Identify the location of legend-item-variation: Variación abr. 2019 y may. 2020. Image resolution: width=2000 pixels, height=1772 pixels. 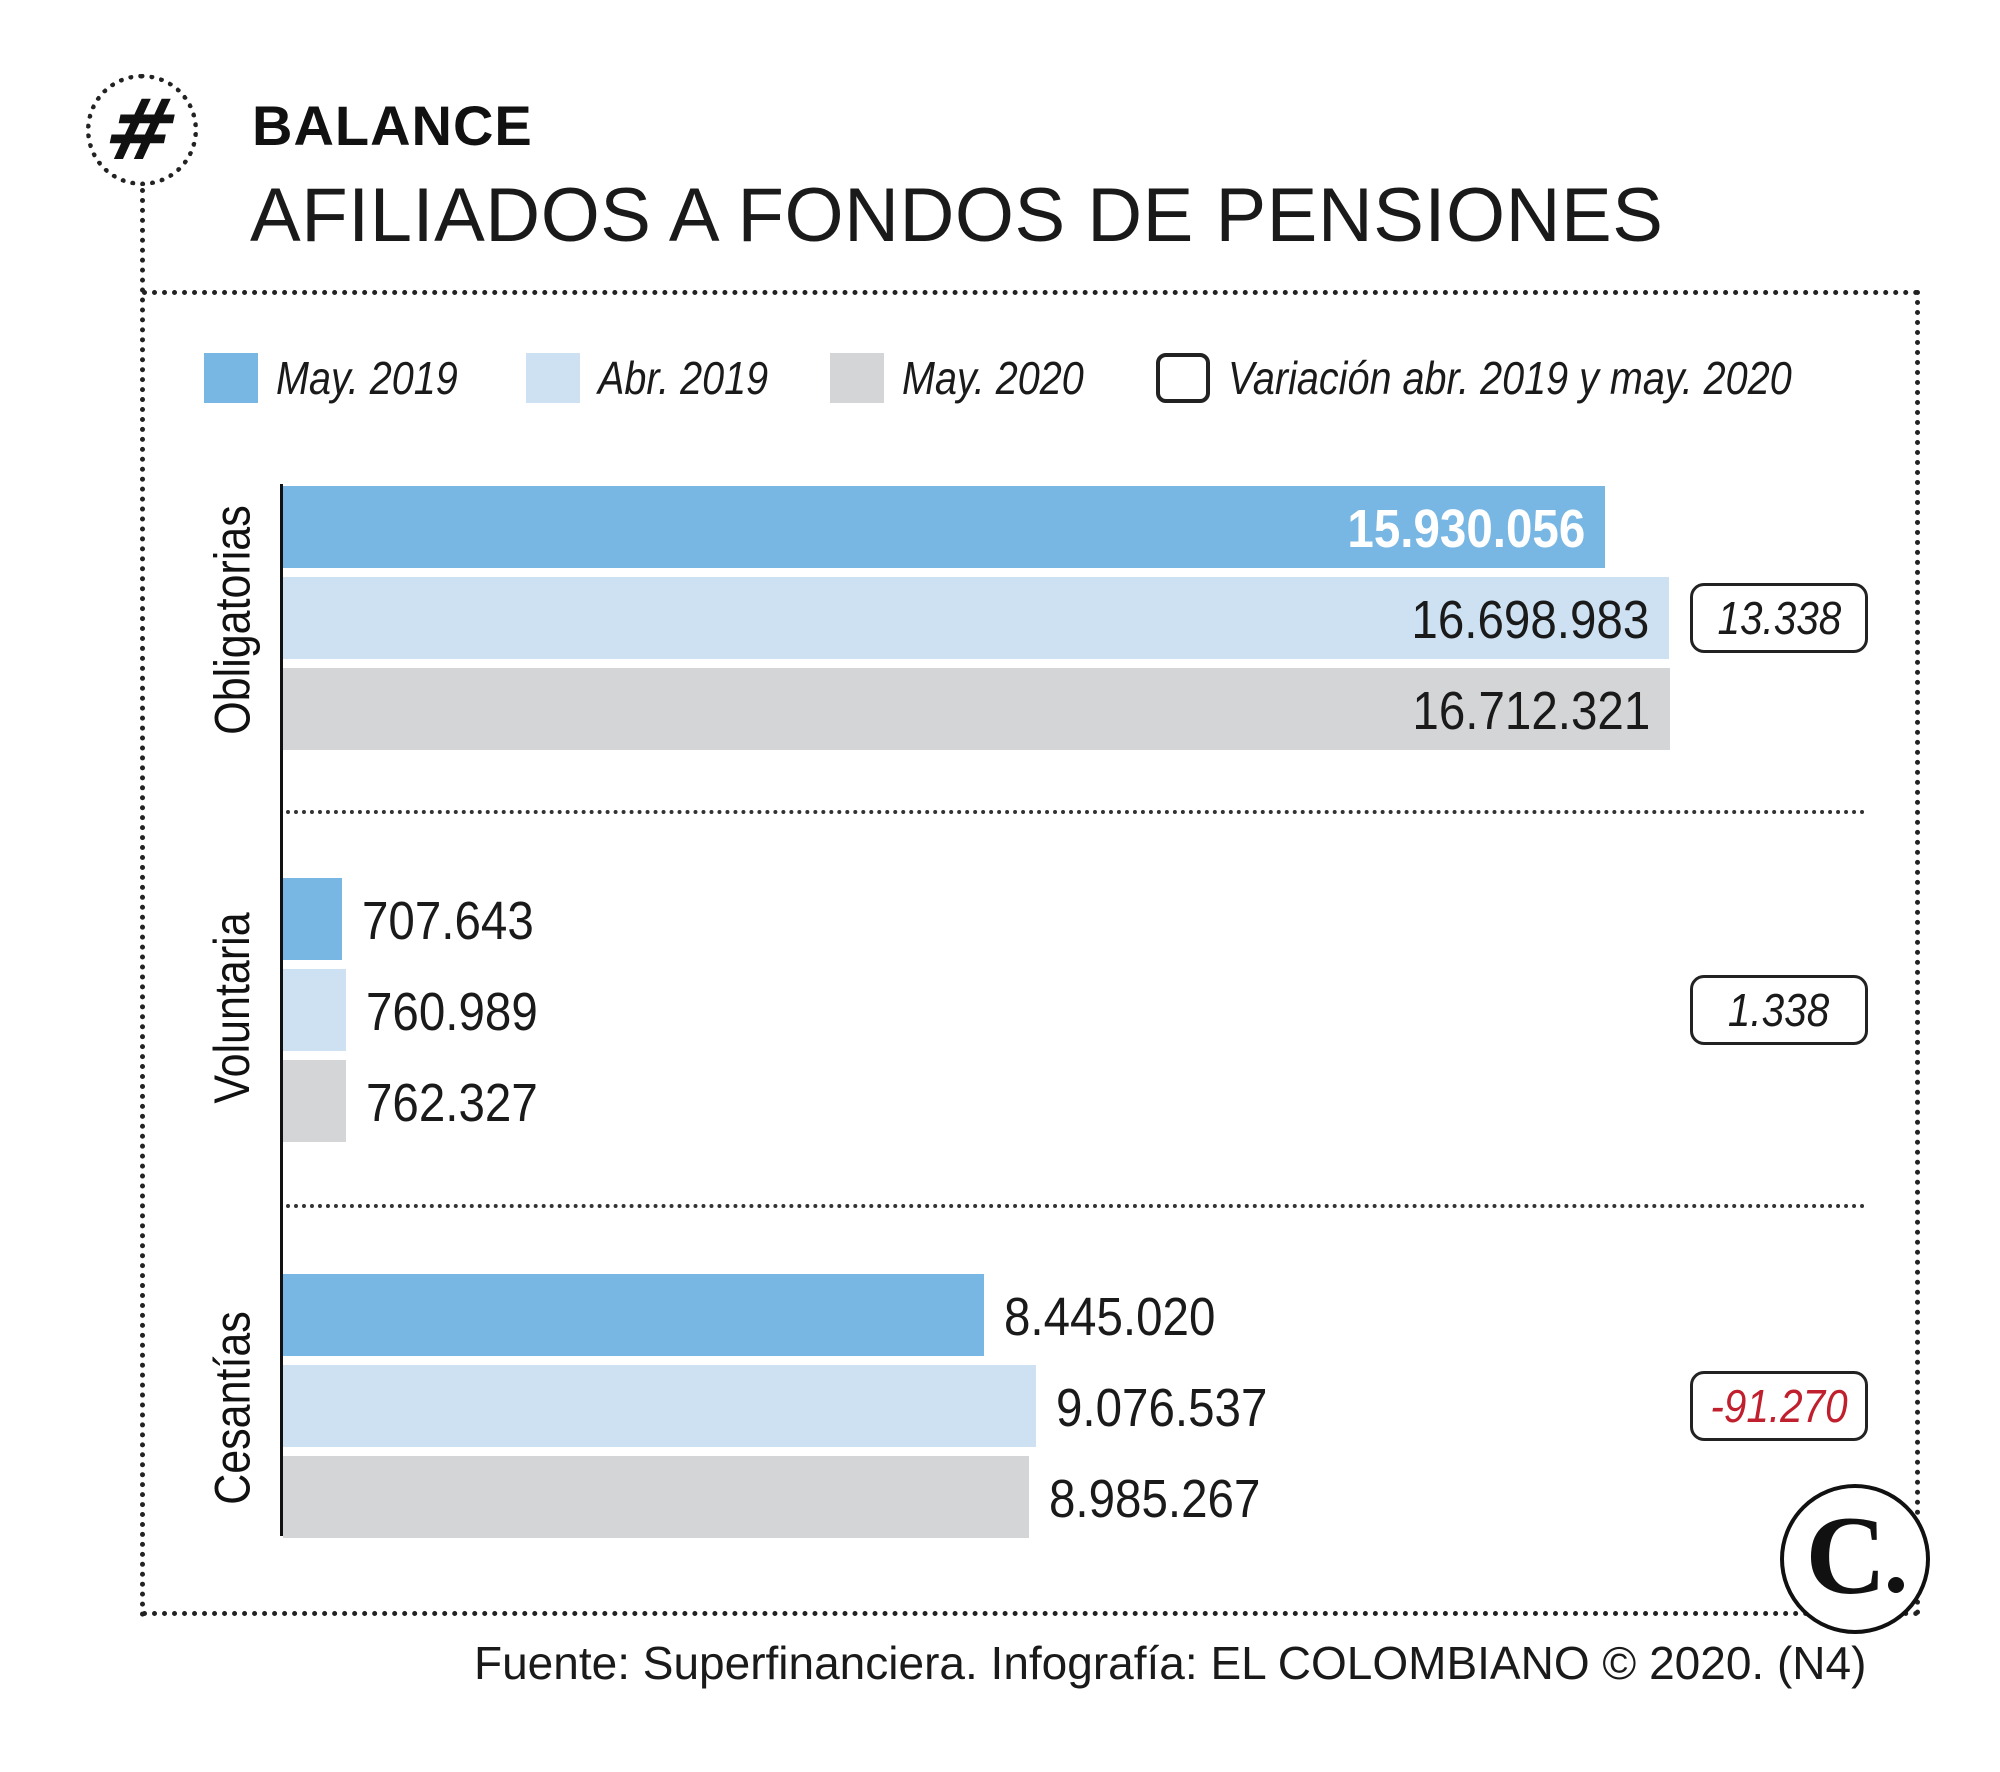
(1519, 378).